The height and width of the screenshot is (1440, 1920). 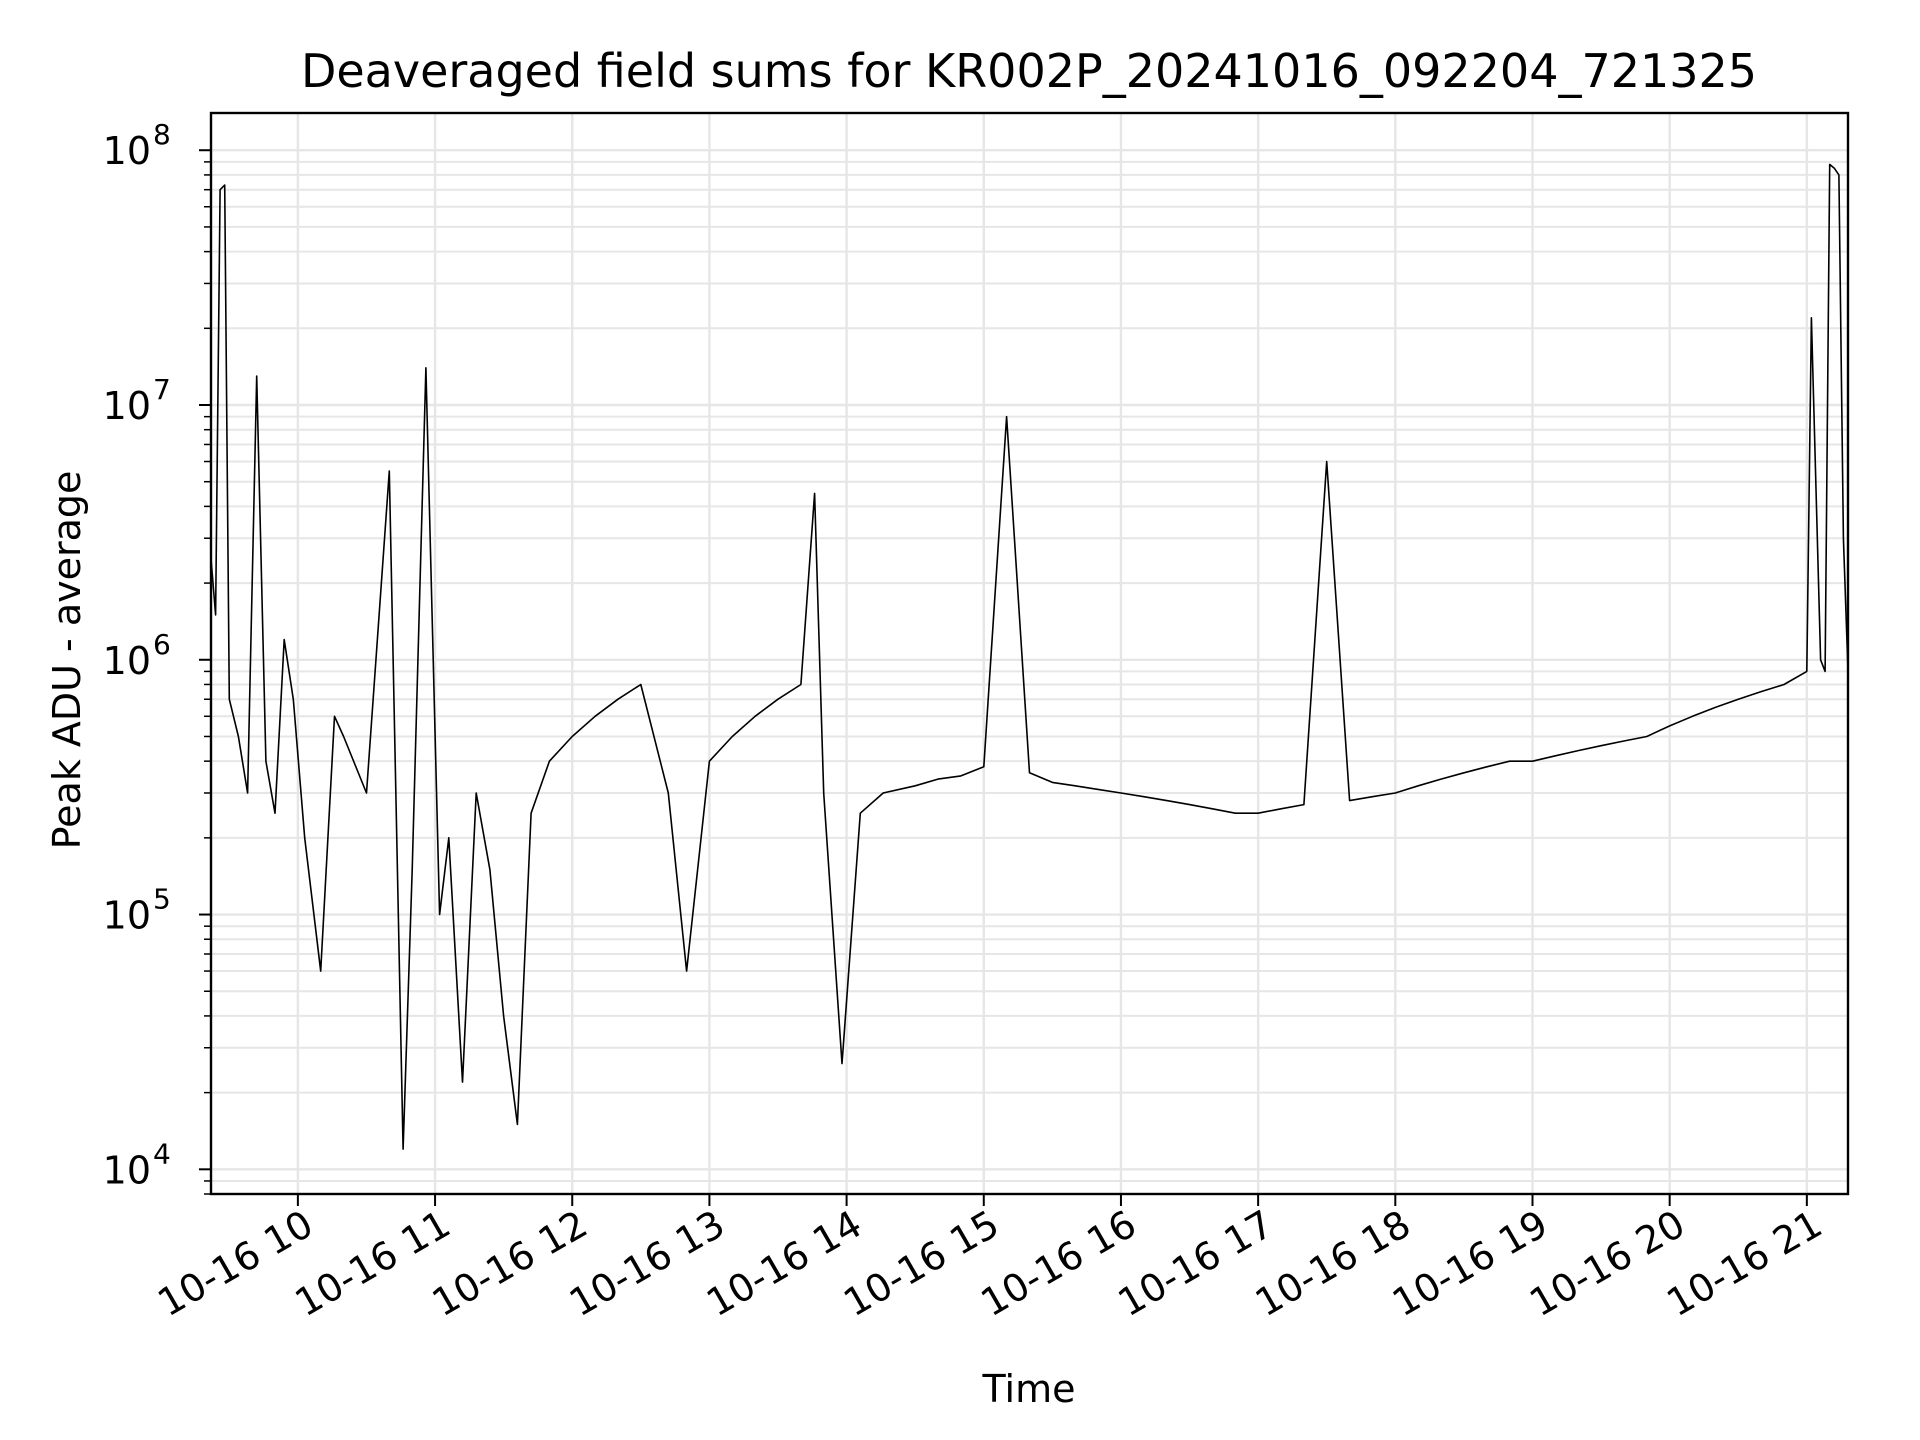 I want to click on x-axis-label: Time, so click(x=1029, y=1389).